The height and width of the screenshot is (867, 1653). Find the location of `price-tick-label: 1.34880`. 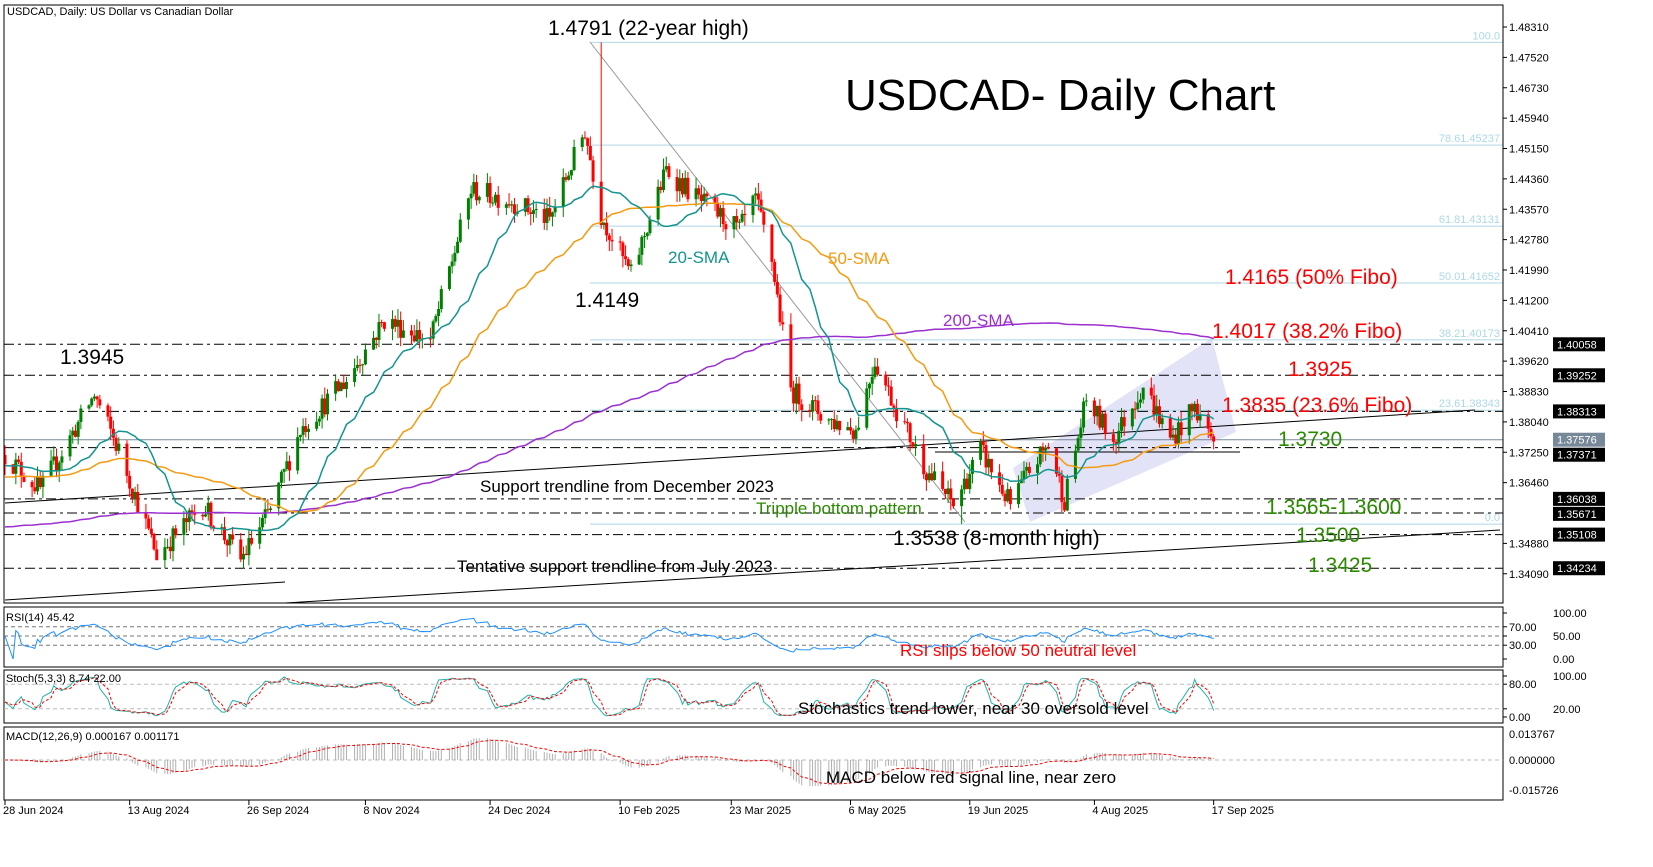

price-tick-label: 1.34880 is located at coordinates (1529, 544).